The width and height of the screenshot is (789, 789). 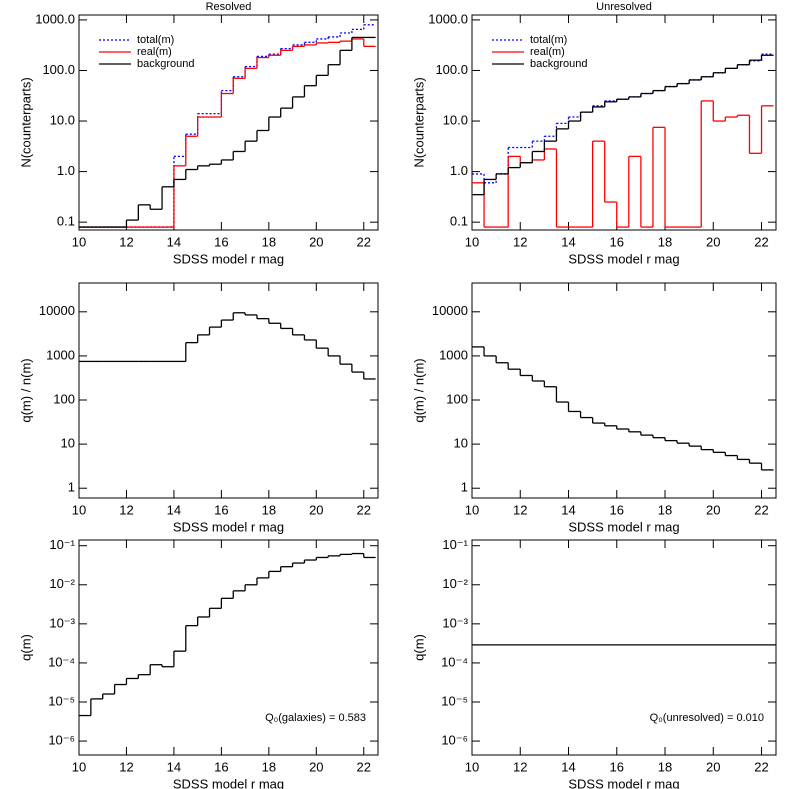 I want to click on y-tick-label: 10⁻³, so click(x=455, y=622).